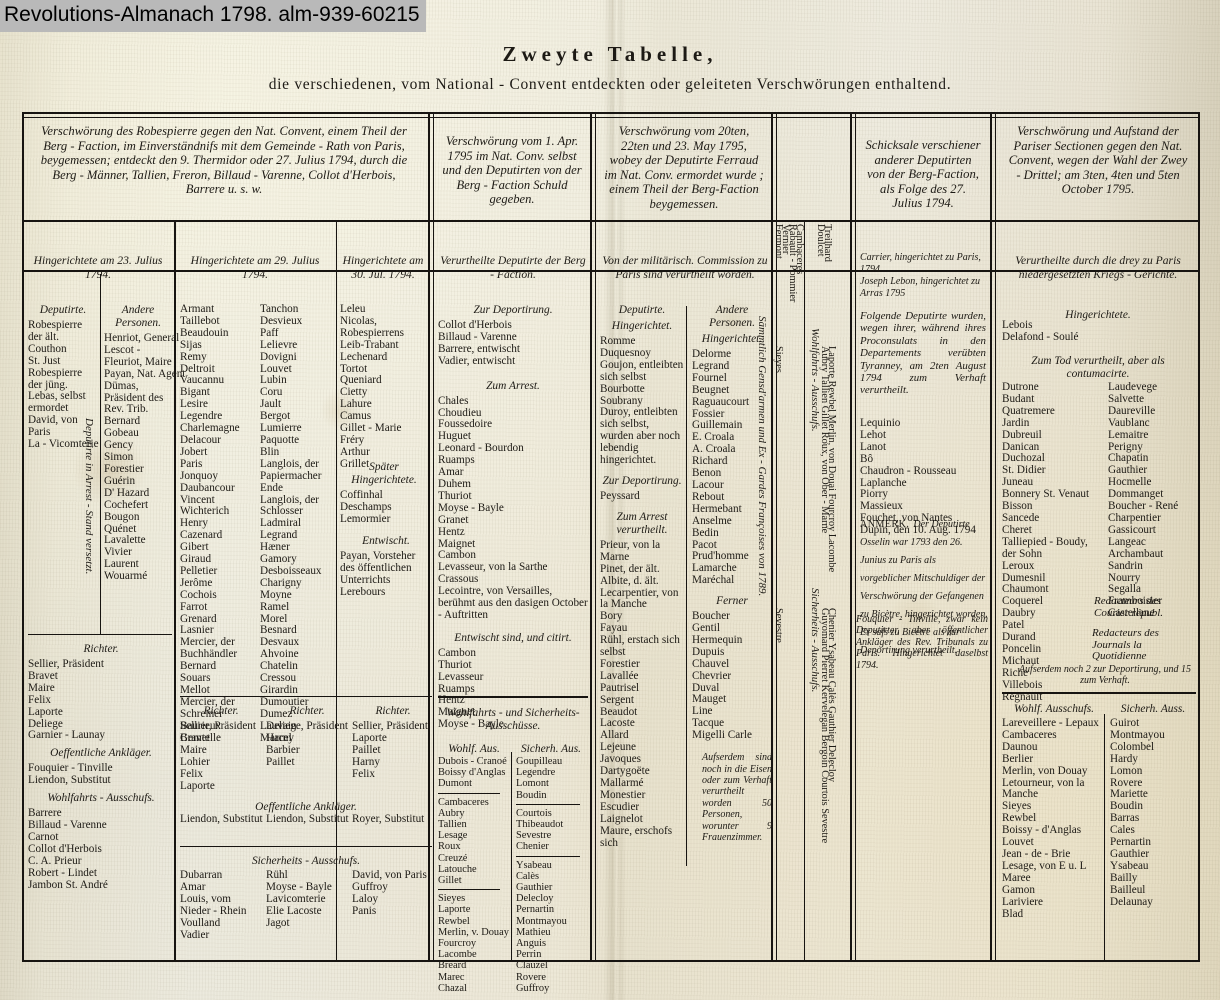 This screenshot has width=1220, height=1000. I want to click on list-item: Lacombe, so click(457, 955).